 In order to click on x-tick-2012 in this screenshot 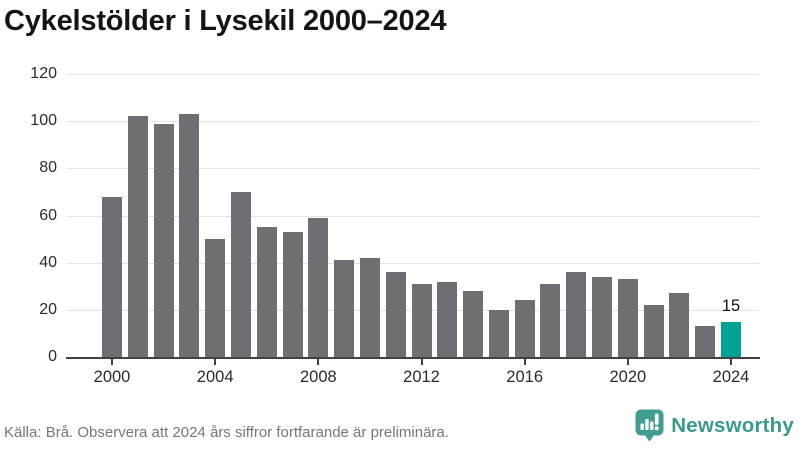, I will do `click(421, 362)`.